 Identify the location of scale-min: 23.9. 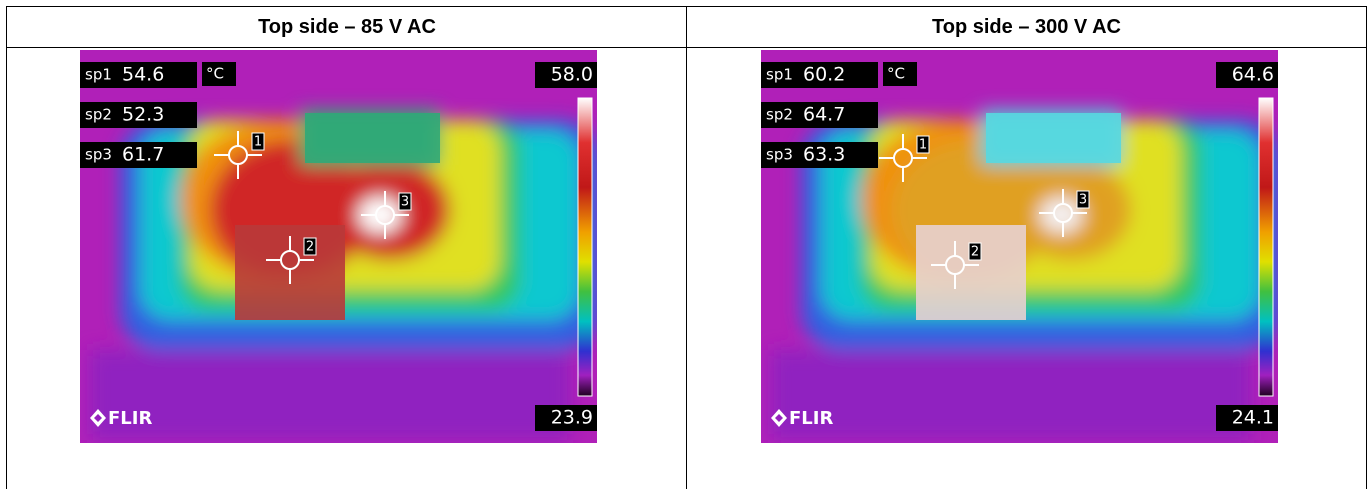
(572, 418).